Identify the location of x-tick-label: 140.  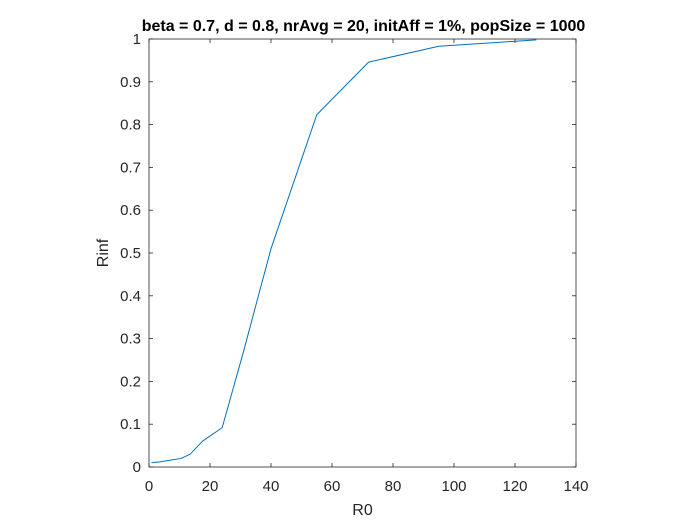
(575, 486).